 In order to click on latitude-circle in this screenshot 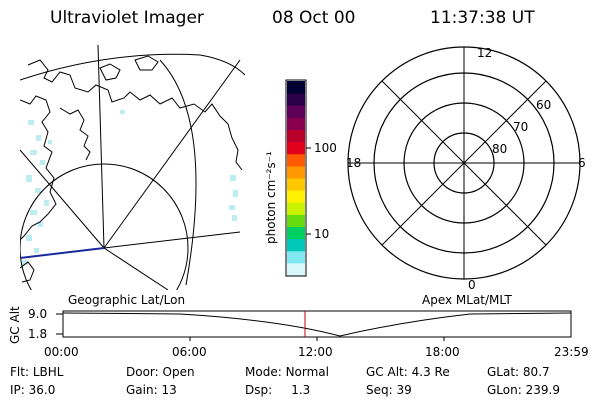, I will do `click(104, 226)`.